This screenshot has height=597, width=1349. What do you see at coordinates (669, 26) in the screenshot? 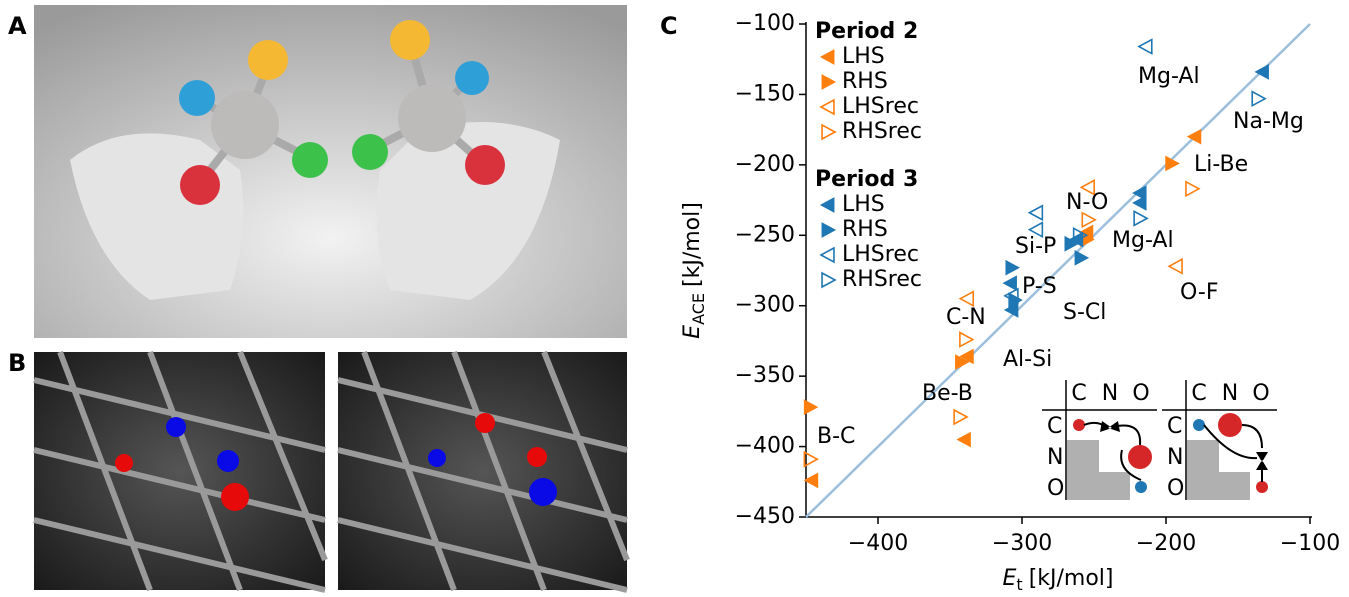
I see `panel-label: C` at bounding box center [669, 26].